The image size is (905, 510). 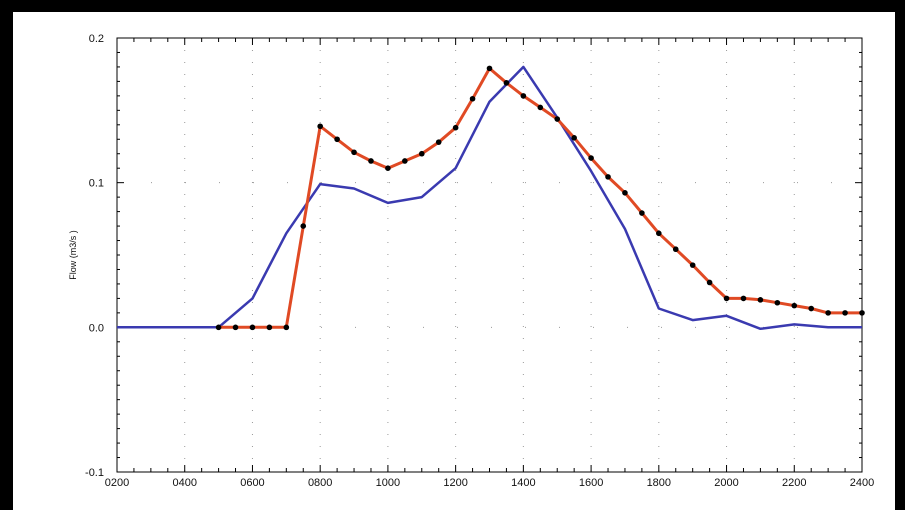 I want to click on y-tick-label: 0.1, so click(x=96, y=184).